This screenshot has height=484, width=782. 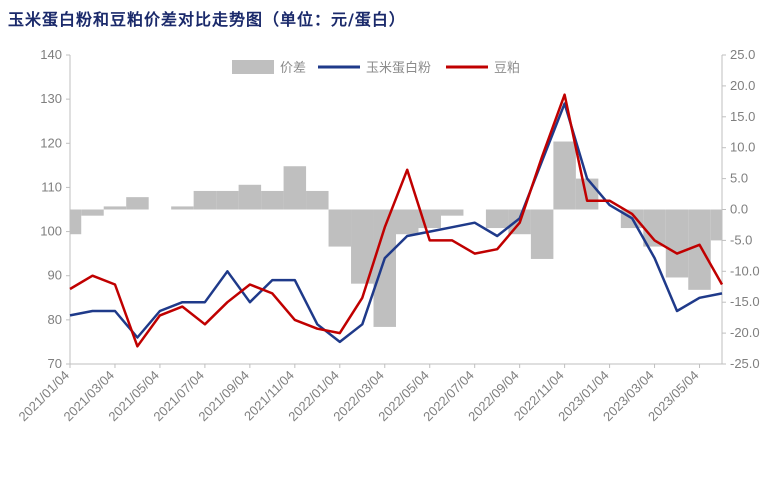 I want to click on chart-title: 玉米蛋白粉和豆粕价差对比走势图（单位：元/蛋白）, so click(x=207, y=19).